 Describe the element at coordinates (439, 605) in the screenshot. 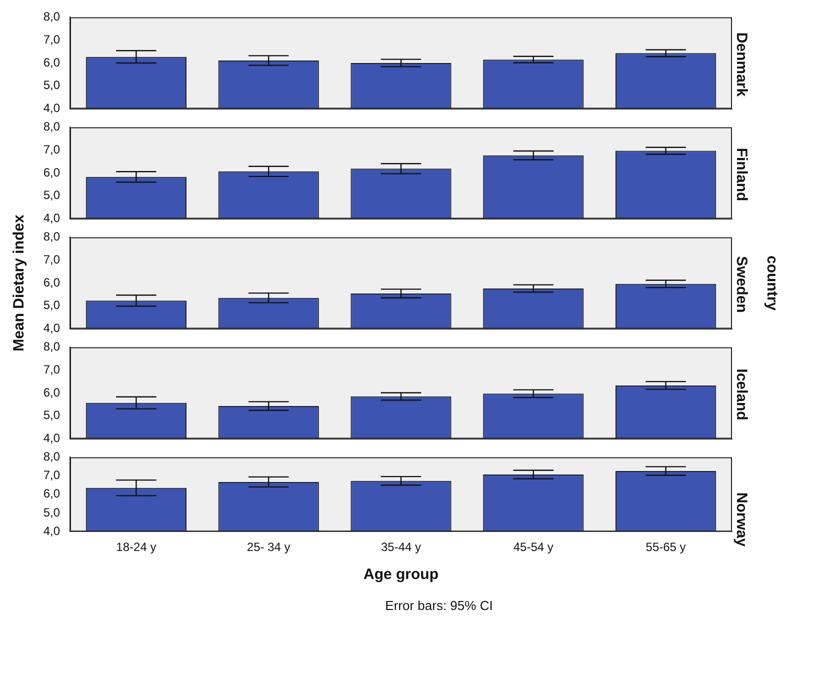

I see `text: Error bars: 95% CI` at that location.